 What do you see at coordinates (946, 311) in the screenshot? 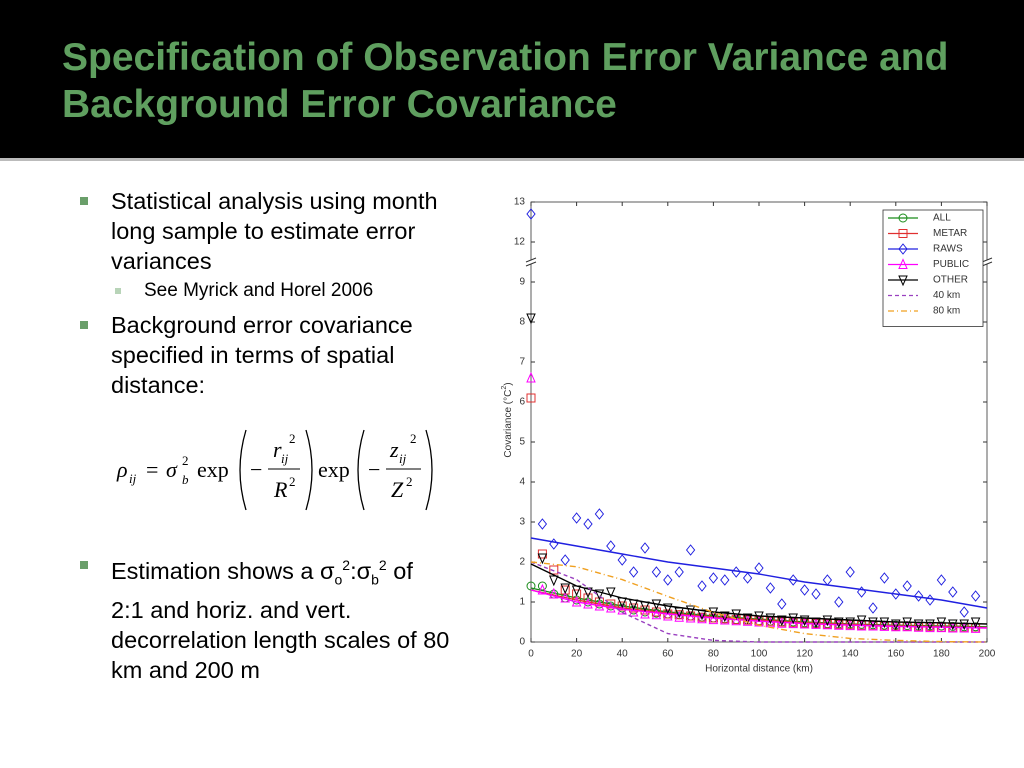
I see `legend-label: 80 km` at bounding box center [946, 311].